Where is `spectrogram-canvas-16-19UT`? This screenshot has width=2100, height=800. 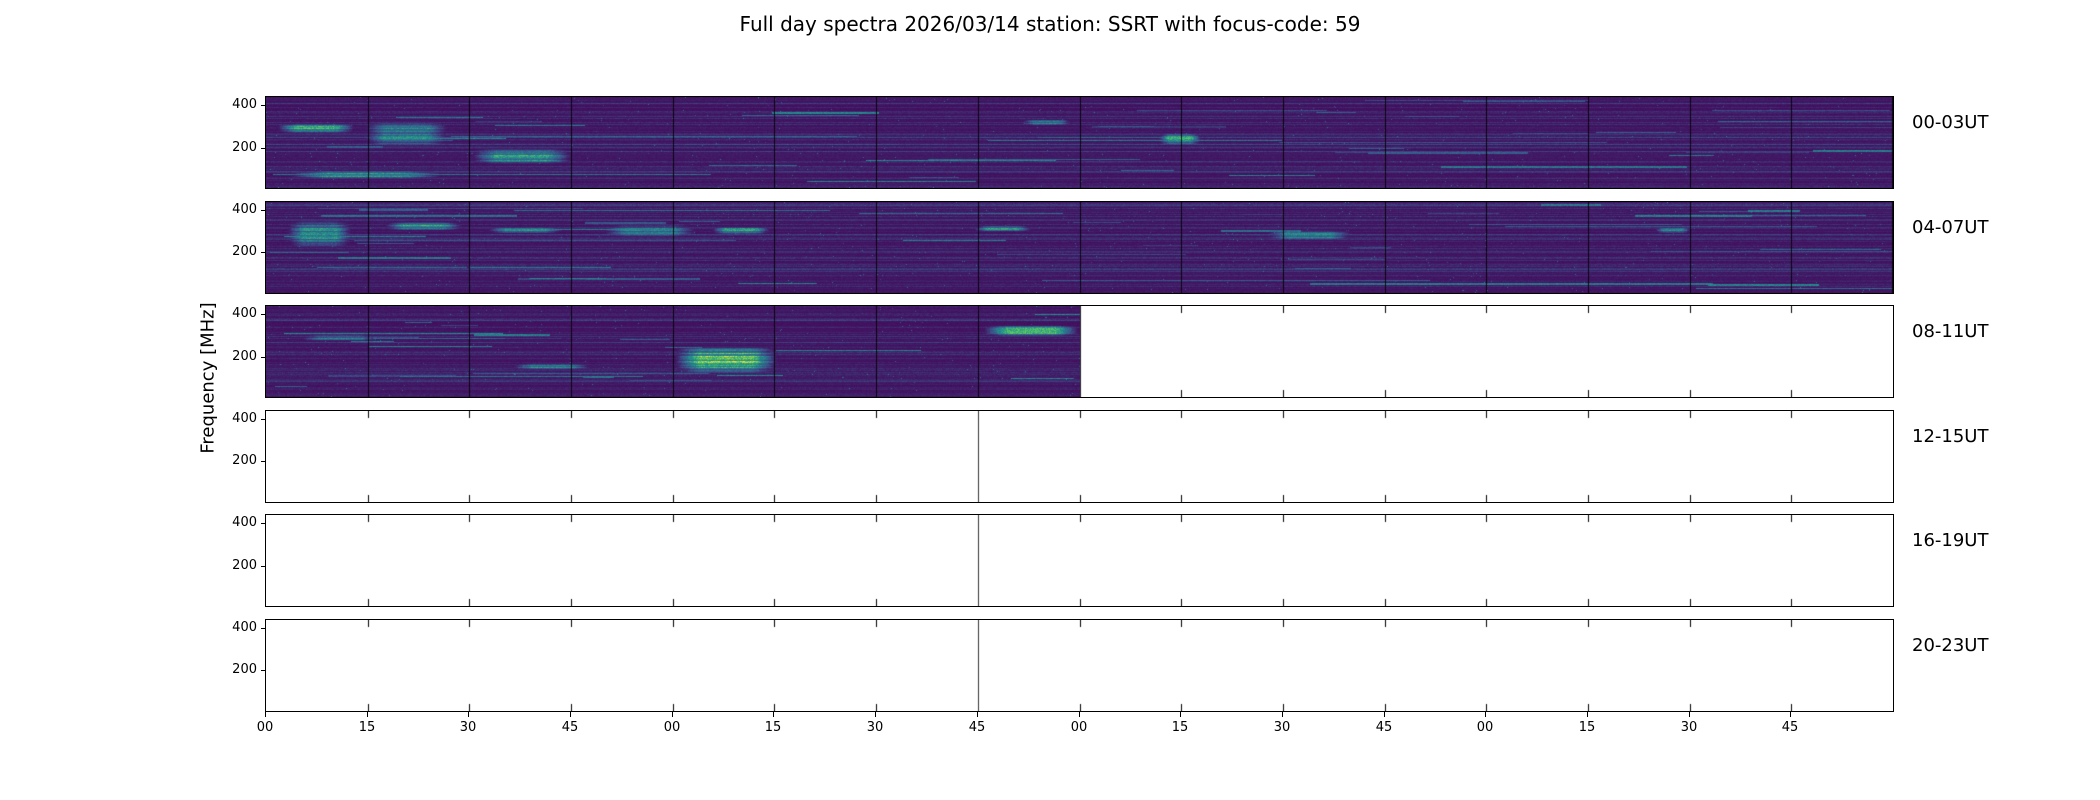
spectrogram-canvas-16-19UT is located at coordinates (1079, 560).